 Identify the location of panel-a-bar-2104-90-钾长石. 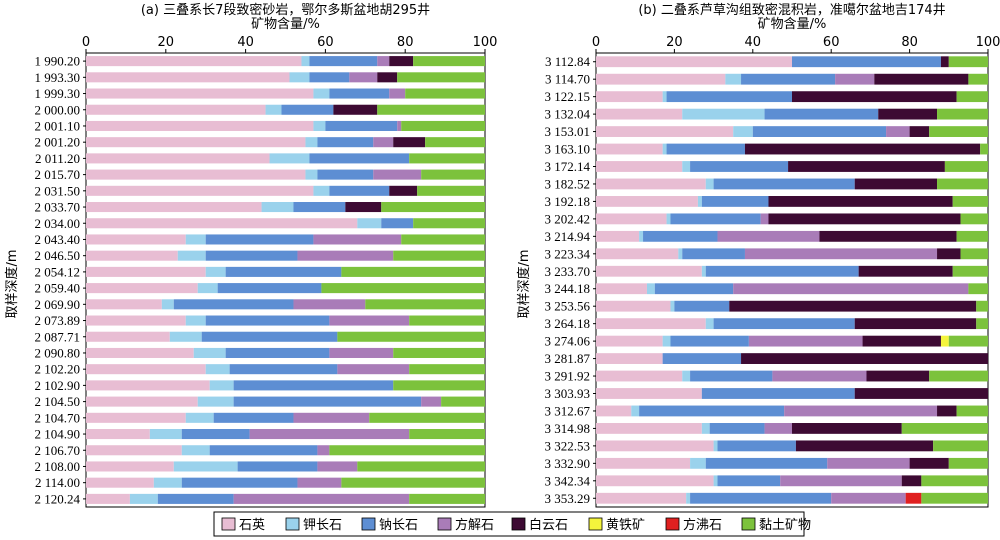
(165, 434).